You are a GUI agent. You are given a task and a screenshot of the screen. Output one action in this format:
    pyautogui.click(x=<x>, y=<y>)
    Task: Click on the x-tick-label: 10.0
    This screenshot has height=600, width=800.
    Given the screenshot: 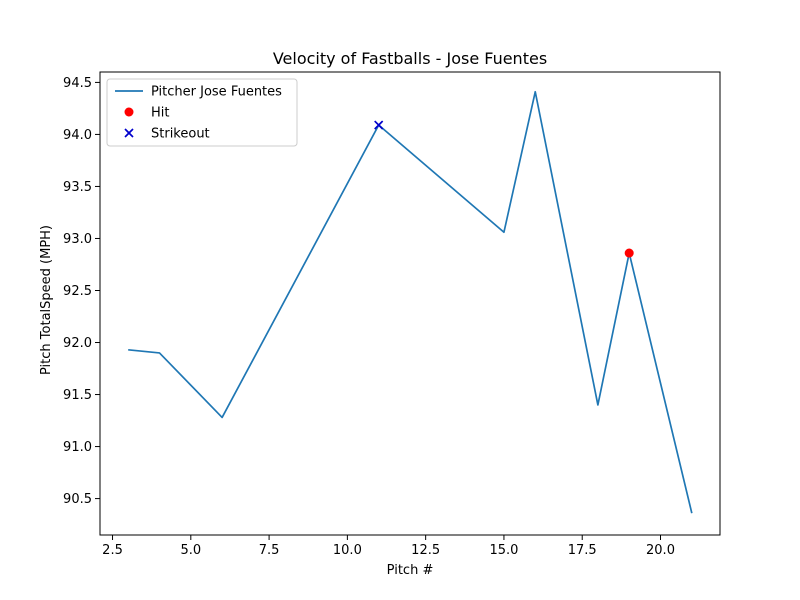 What is the action you would take?
    pyautogui.click(x=347, y=550)
    